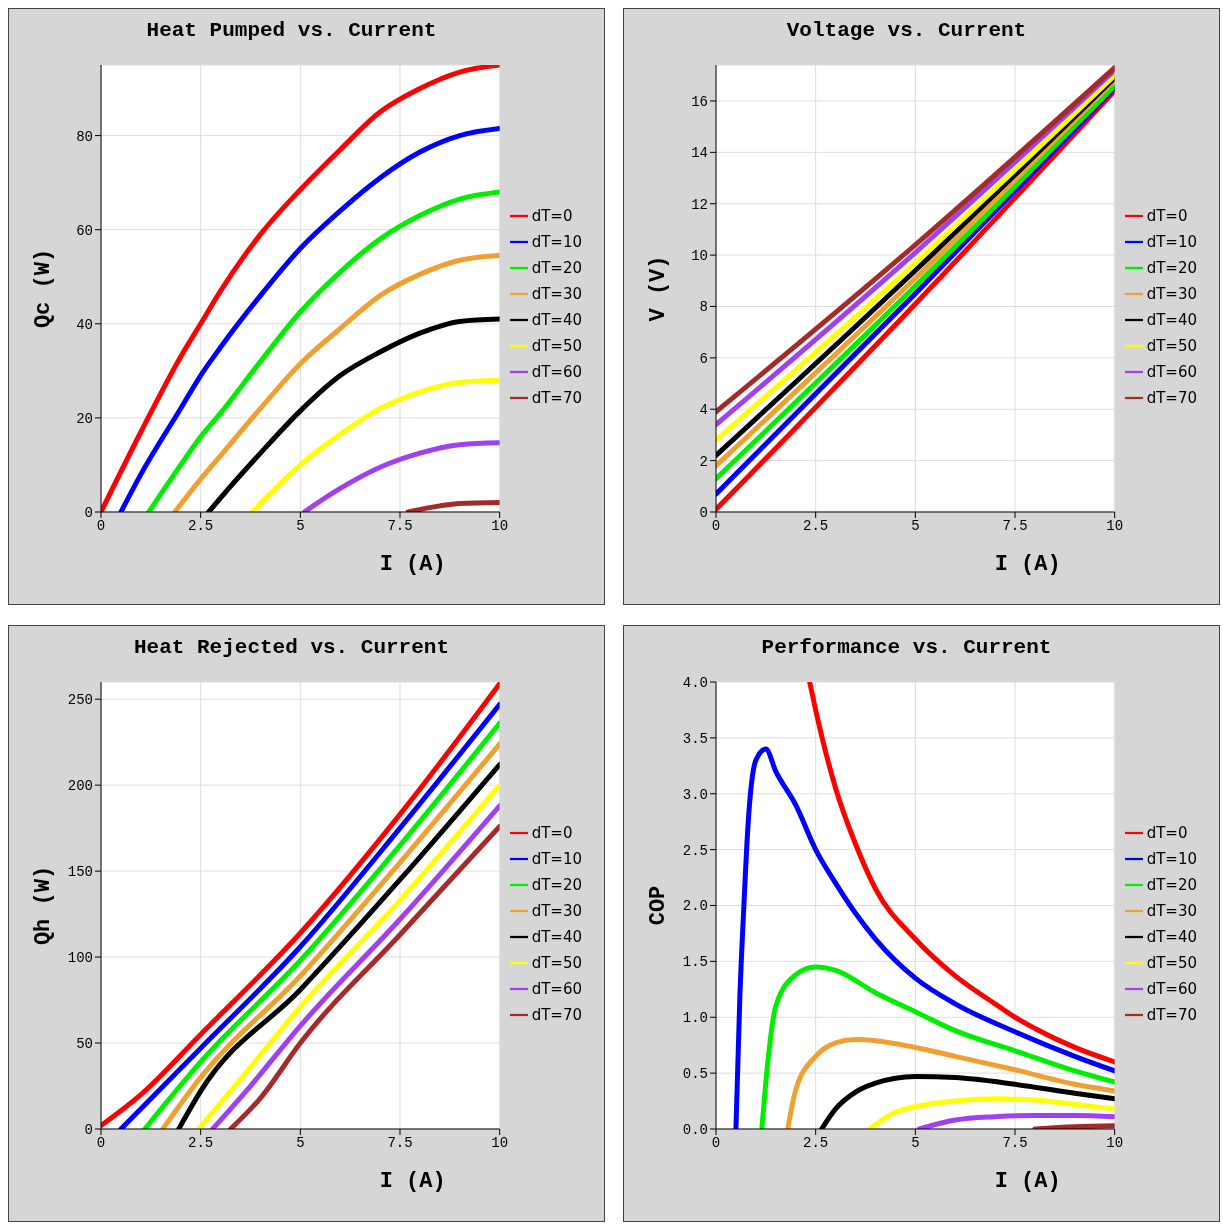 The height and width of the screenshot is (1226, 1223). Describe the element at coordinates (84, 136) in the screenshot. I see `y-tick-label: 80` at that location.